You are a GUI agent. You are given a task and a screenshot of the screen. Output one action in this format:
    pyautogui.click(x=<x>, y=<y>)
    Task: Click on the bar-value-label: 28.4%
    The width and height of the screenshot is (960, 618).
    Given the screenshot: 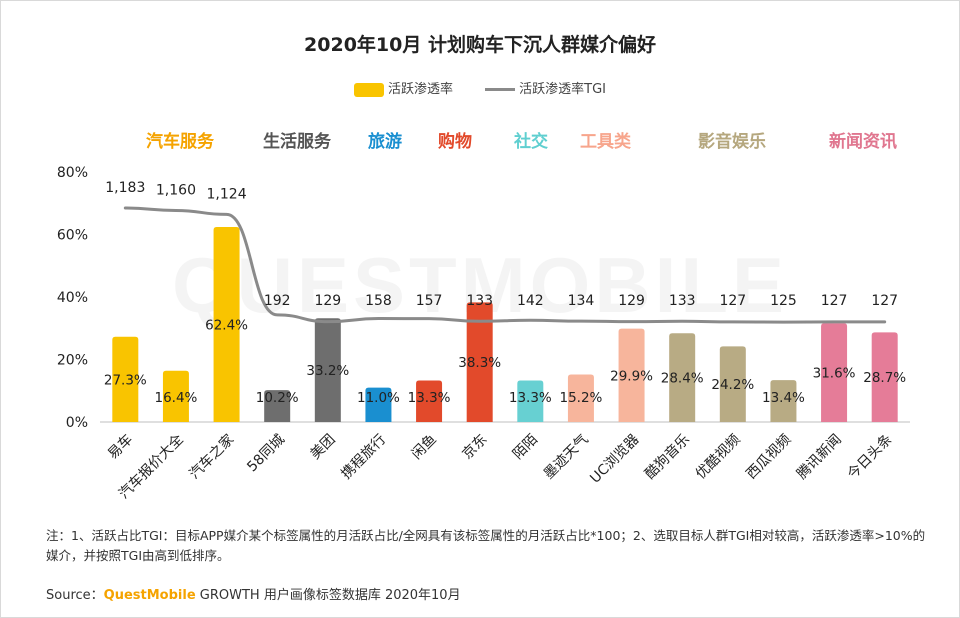 What is the action you would take?
    pyautogui.click(x=682, y=379)
    